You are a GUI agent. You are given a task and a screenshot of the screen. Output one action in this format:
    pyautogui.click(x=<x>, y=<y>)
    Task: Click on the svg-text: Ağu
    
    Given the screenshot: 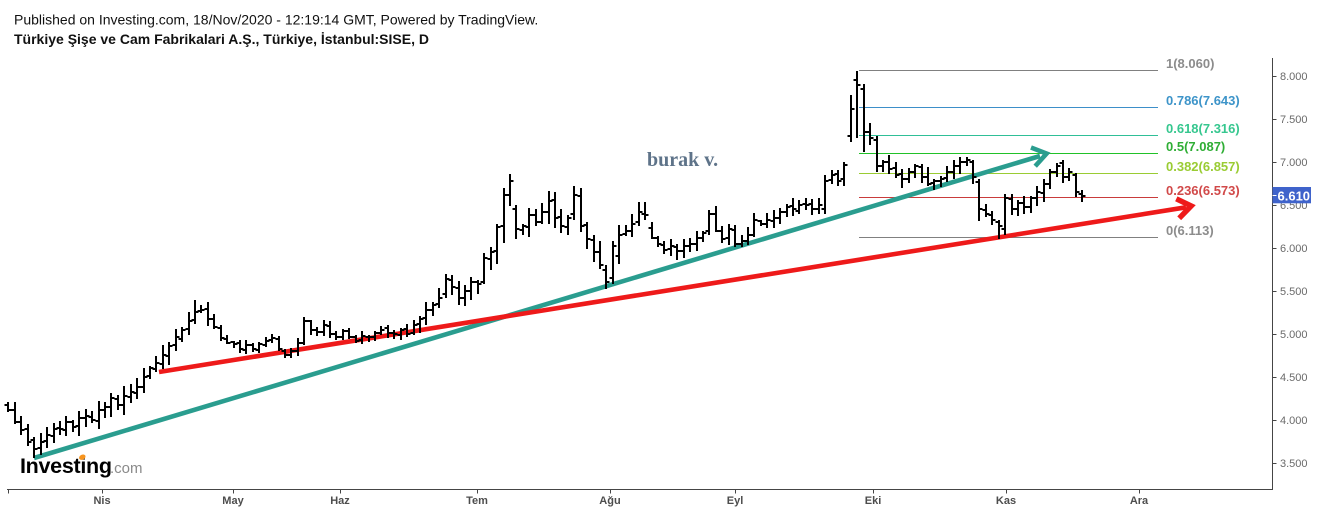 What is the action you would take?
    pyautogui.click(x=609, y=501)
    